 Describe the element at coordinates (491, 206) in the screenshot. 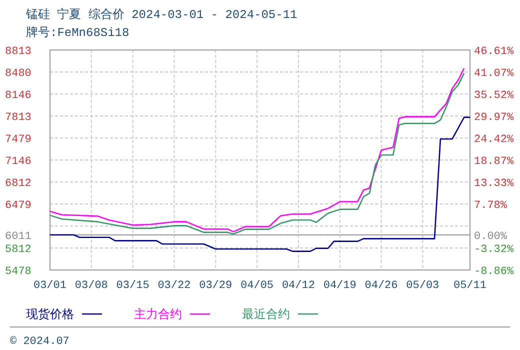

I see `y2-tick-label: 7.78%` at that location.